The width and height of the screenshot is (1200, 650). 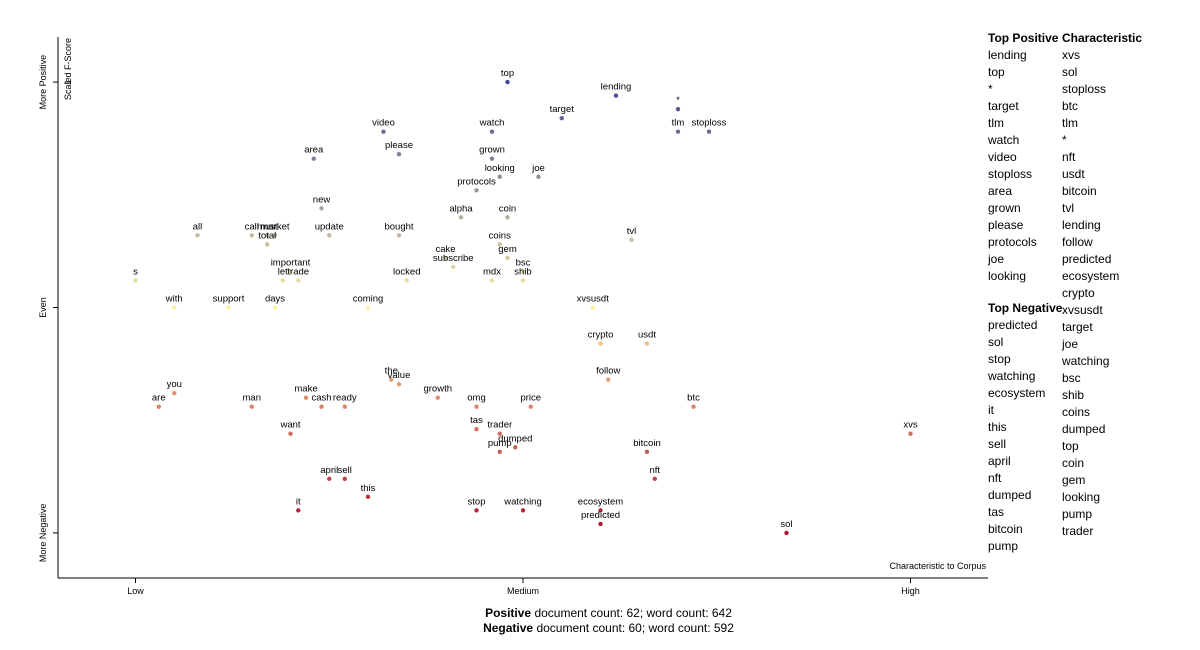 I want to click on point-label: trade, so click(x=298, y=271).